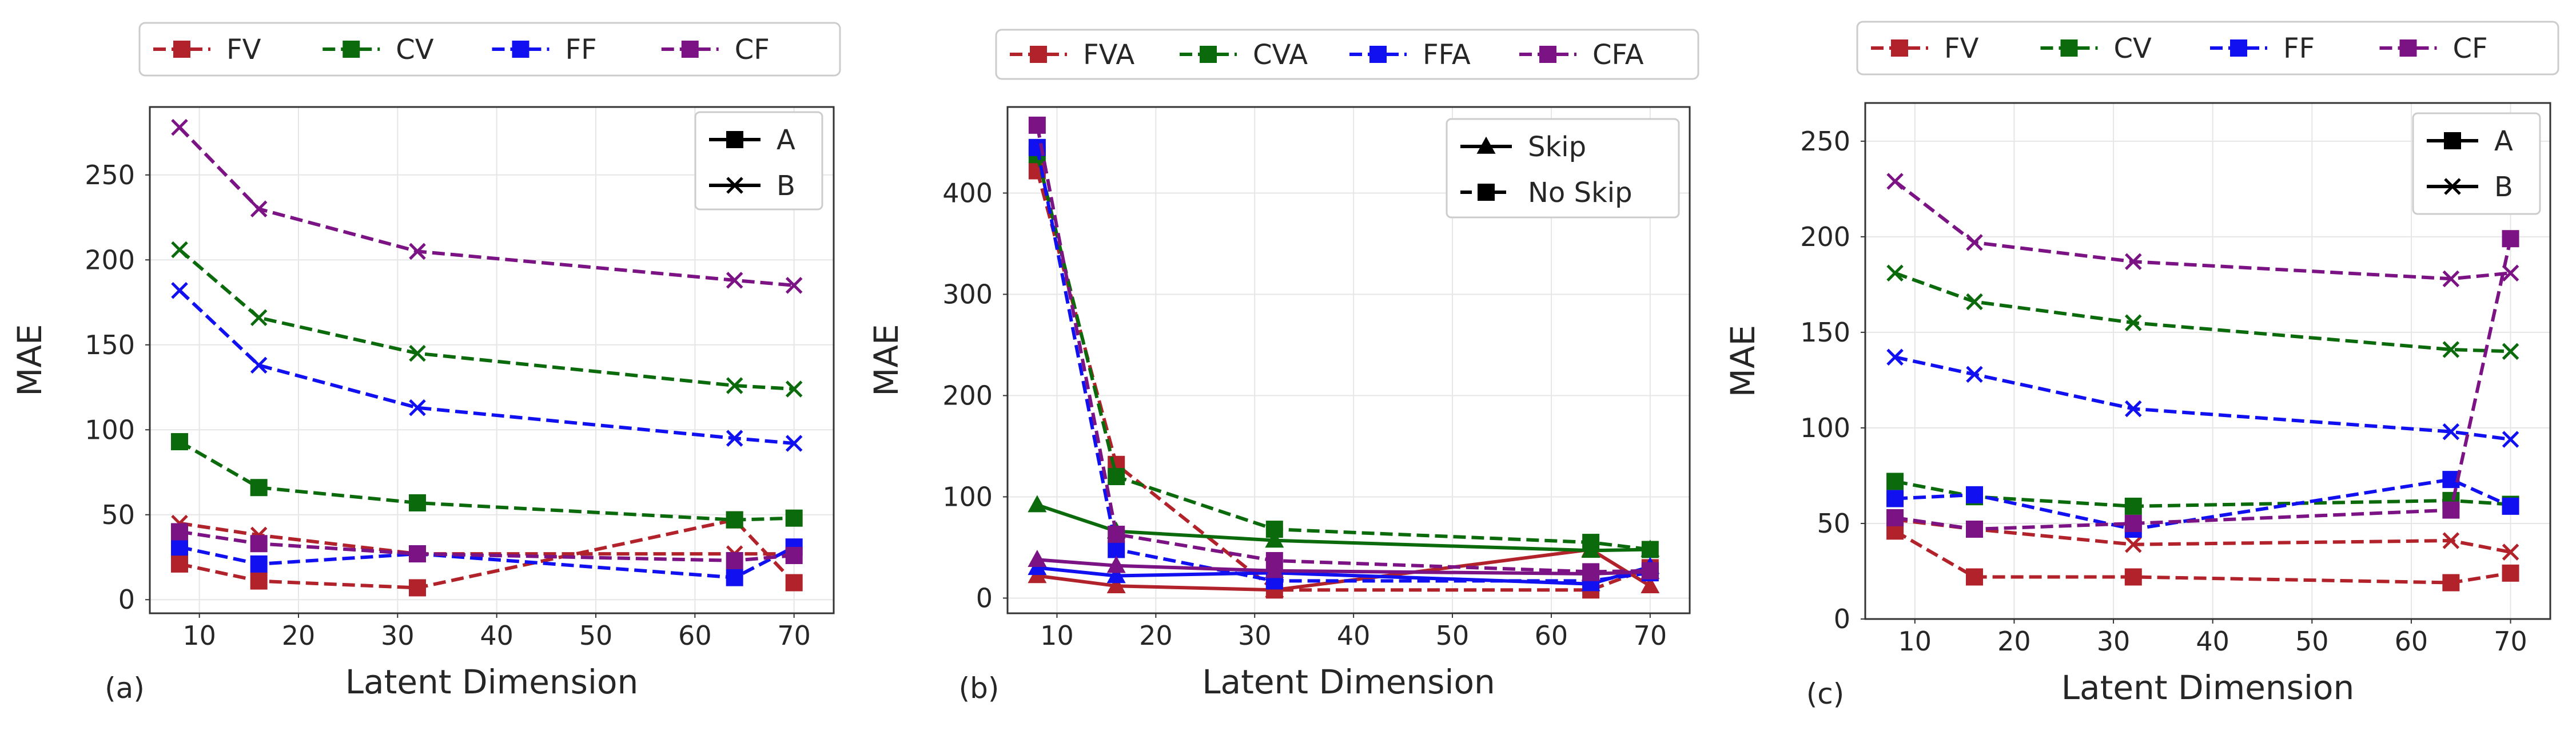  What do you see at coordinates (1343, 528) in the screenshot?
I see `series-line-cva-skip` at bounding box center [1343, 528].